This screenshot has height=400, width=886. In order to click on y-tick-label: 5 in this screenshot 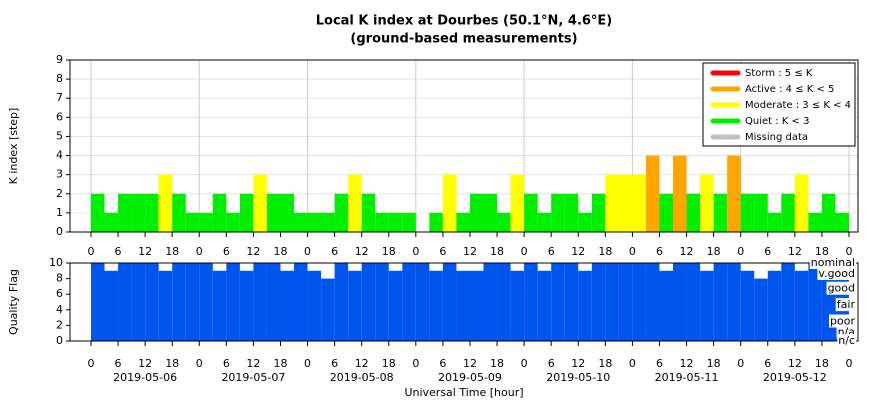, I will do `click(59, 135)`.